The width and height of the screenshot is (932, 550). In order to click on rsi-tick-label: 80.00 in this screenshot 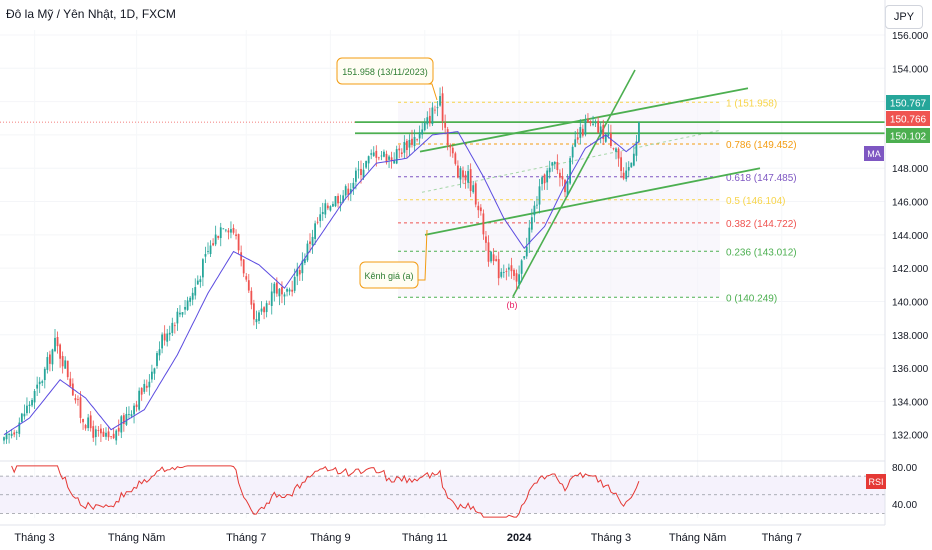, I will do `click(904, 468)`.